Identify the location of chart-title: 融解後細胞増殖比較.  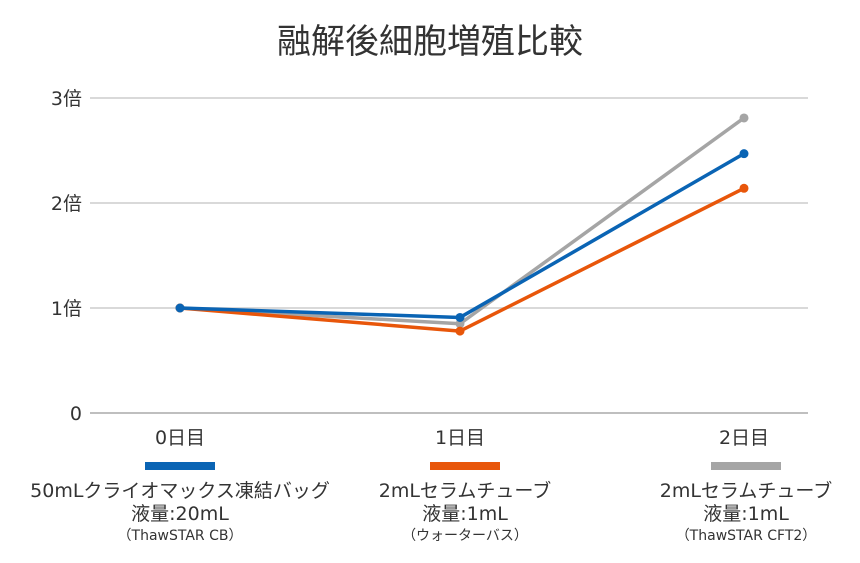
(430, 42).